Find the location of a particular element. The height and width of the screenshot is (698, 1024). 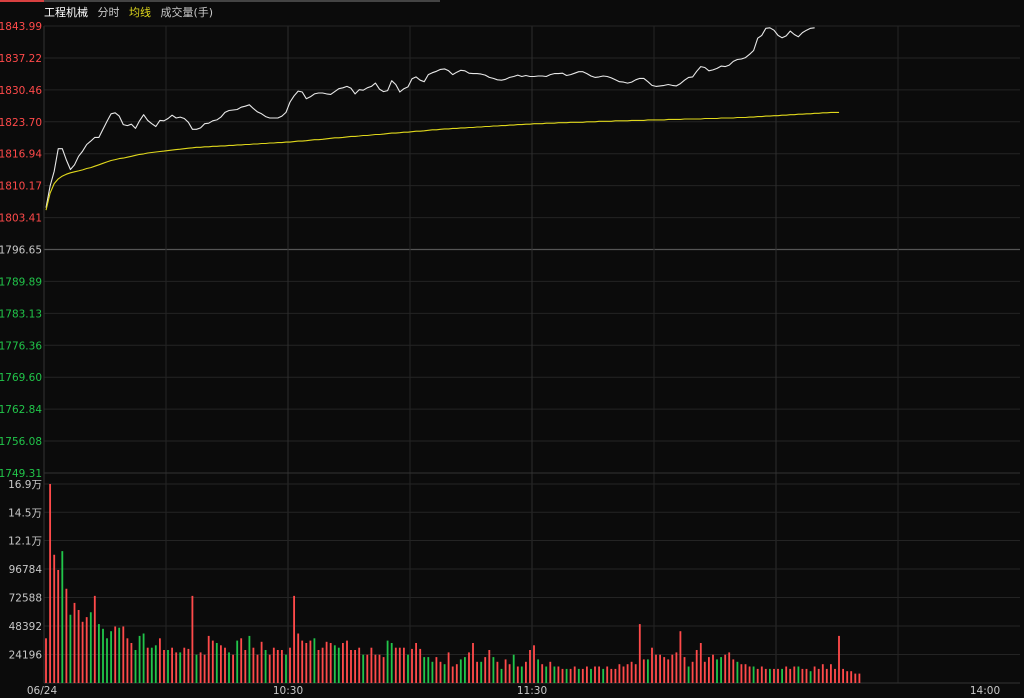

price-tick-label: 1830.46 is located at coordinates (21, 91).